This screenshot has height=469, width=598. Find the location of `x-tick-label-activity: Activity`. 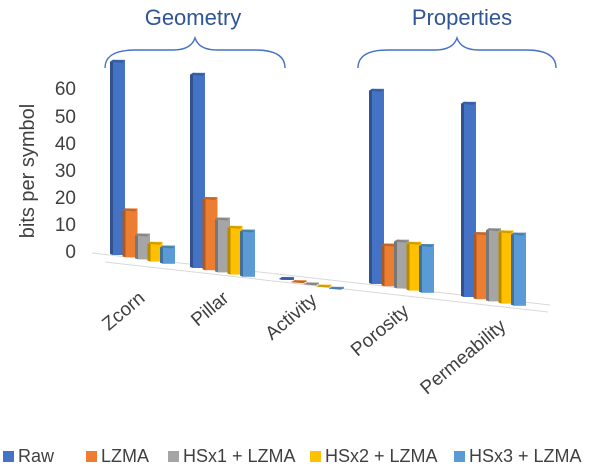

x-tick-label-activity: Activity is located at coordinates (292, 316).